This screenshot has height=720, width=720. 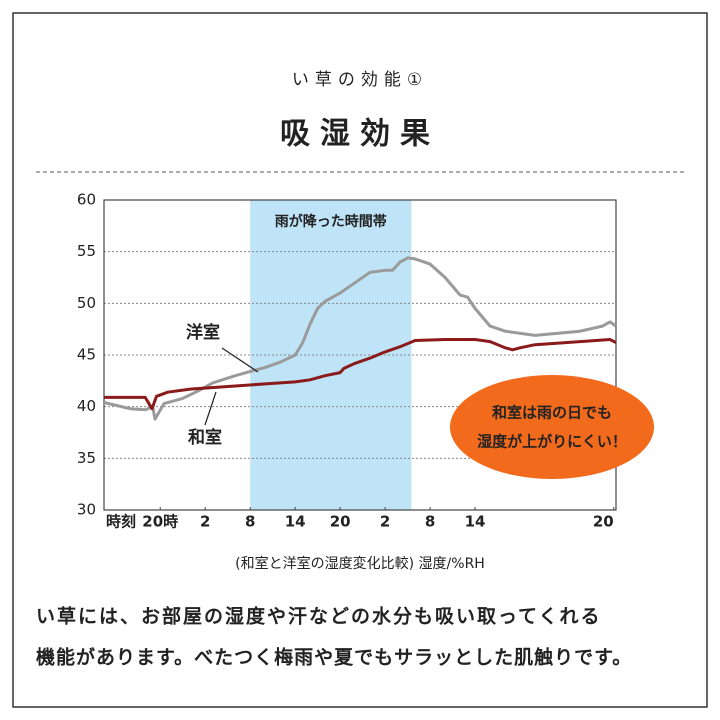 I want to click on y-tick-label: 30, so click(x=86, y=510).